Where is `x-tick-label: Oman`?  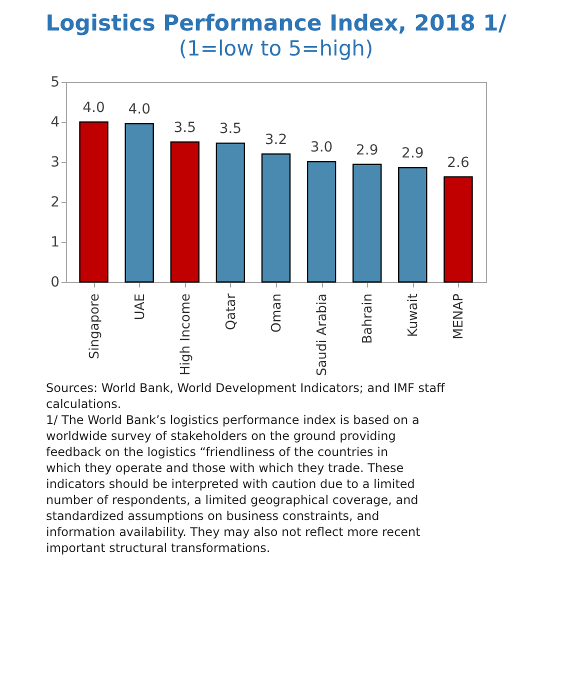 x-tick-label: Oman is located at coordinates (277, 313).